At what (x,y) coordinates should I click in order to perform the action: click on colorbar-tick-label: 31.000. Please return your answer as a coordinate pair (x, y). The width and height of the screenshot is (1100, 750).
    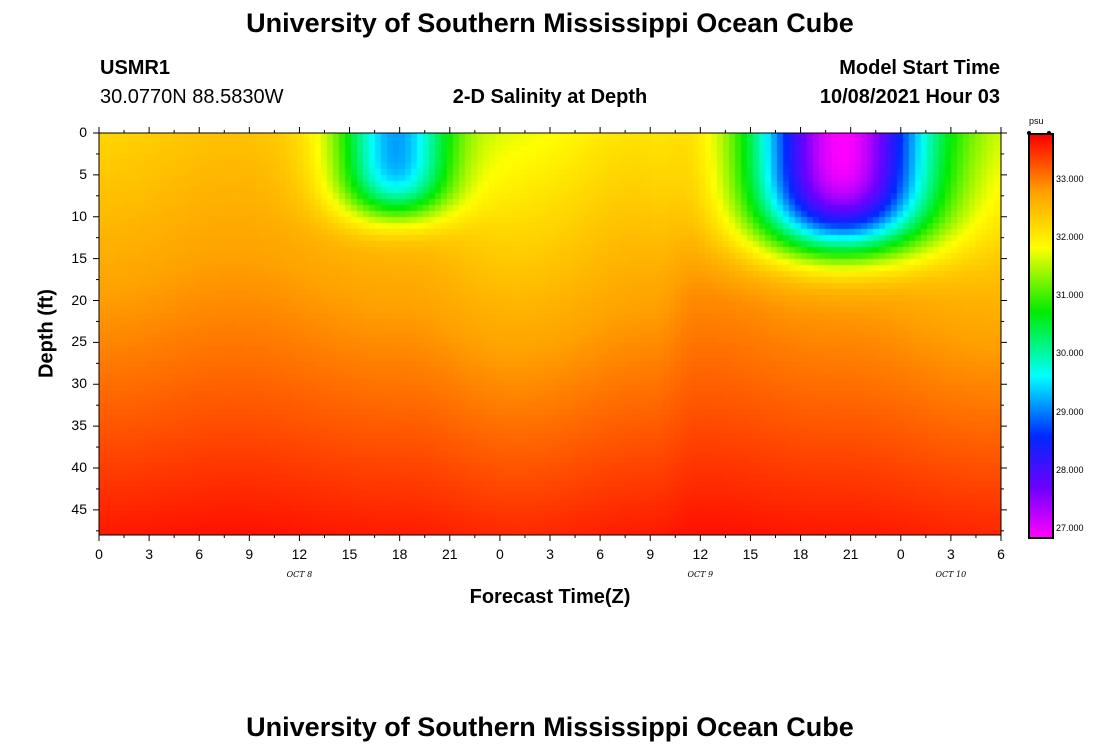
    Looking at the image, I should click on (1070, 295).